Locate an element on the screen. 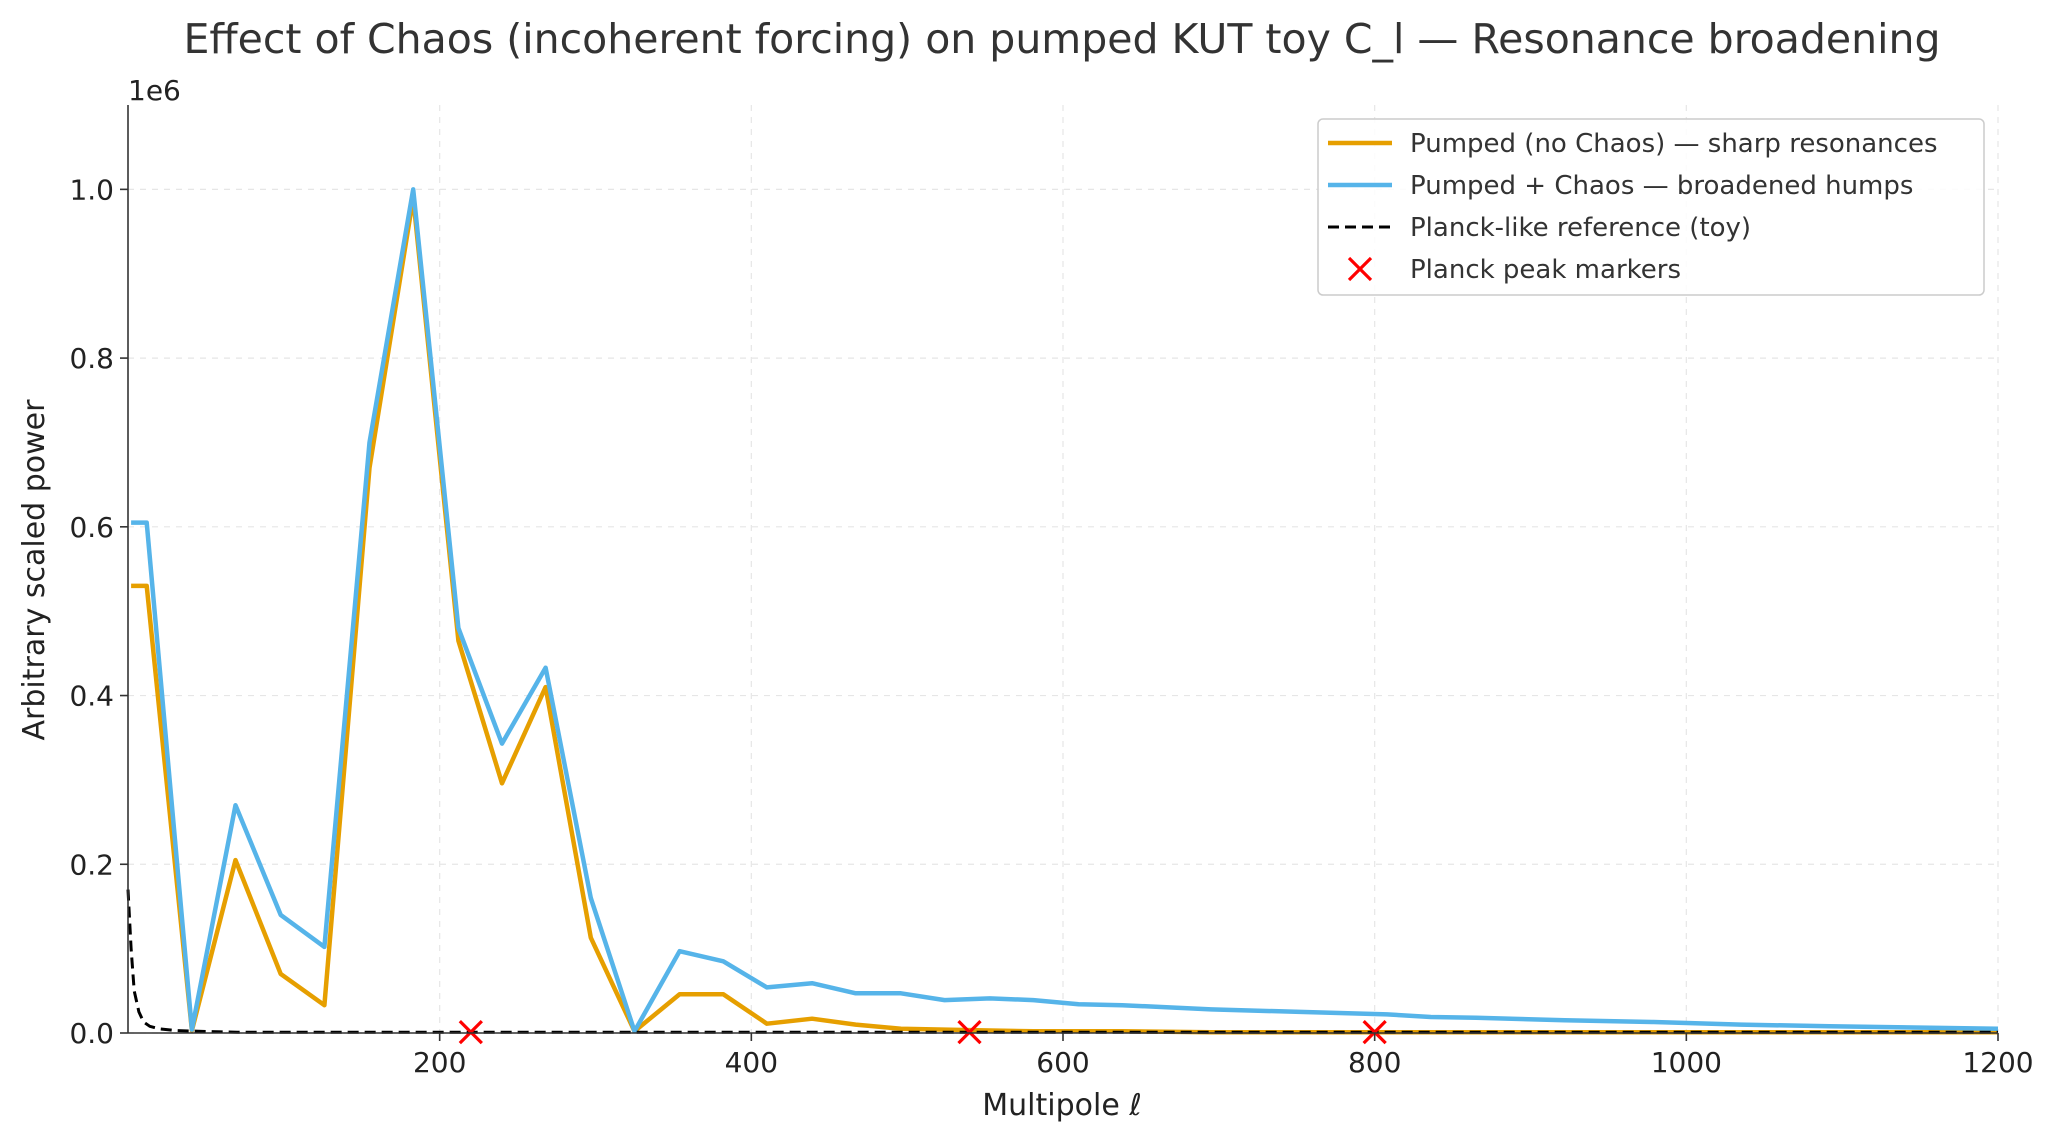 Image resolution: width=2049 pixels, height=1139 pixels. legend-label: Planck peak markers is located at coordinates (1545, 270).